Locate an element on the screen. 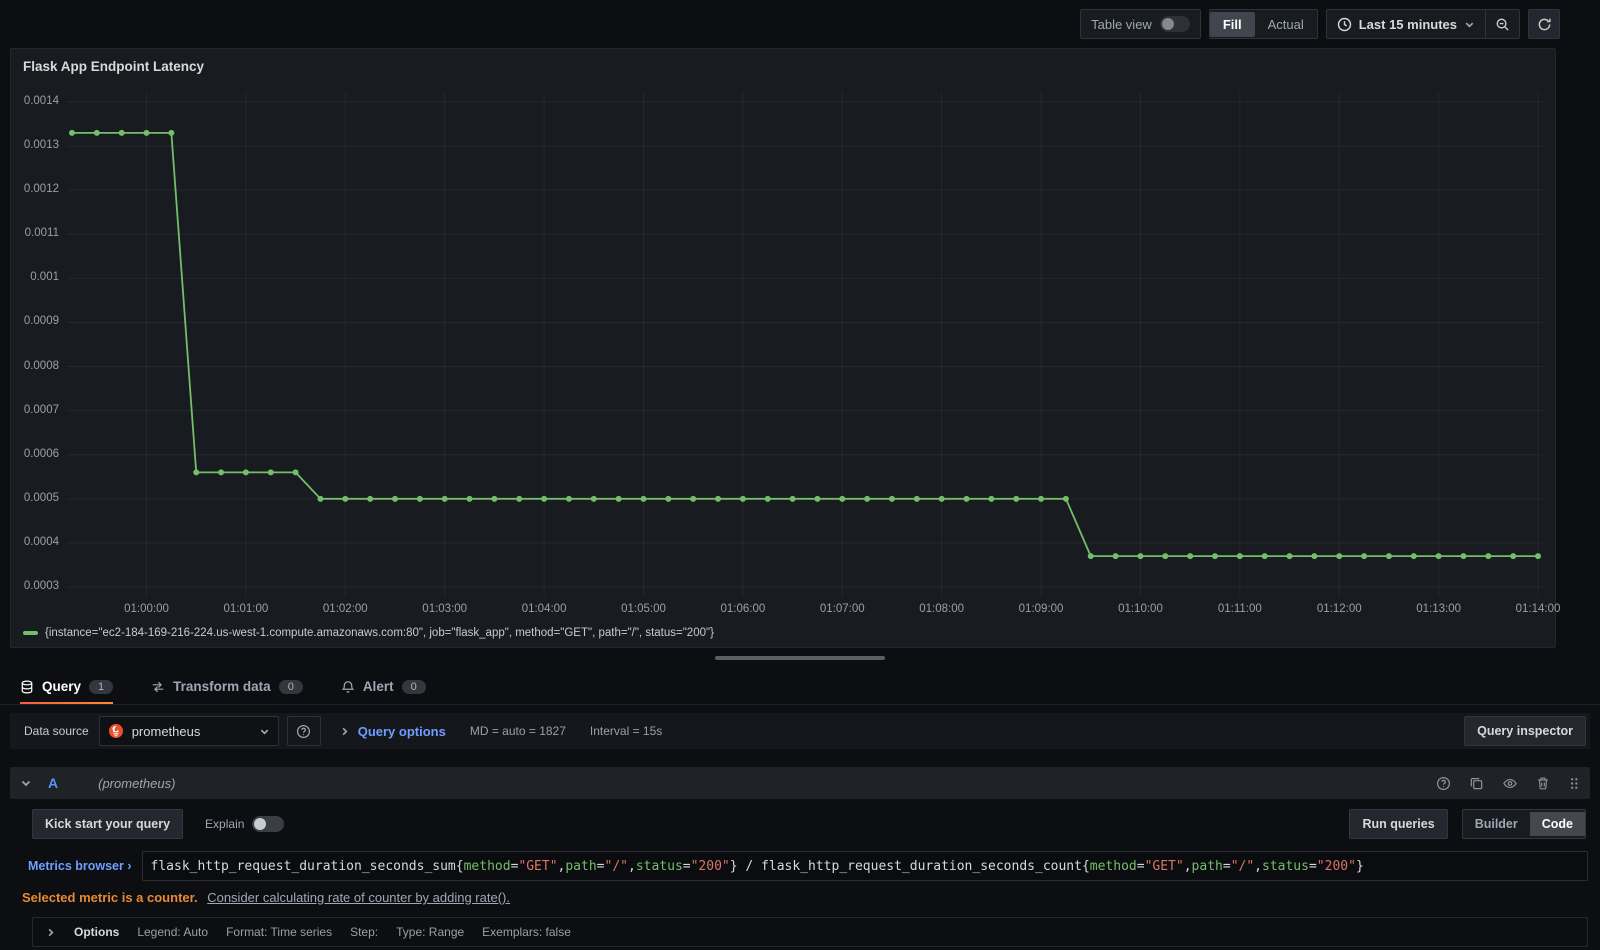 The image size is (1600, 950). kick-start-query-button: Kick start your query is located at coordinates (108, 824).